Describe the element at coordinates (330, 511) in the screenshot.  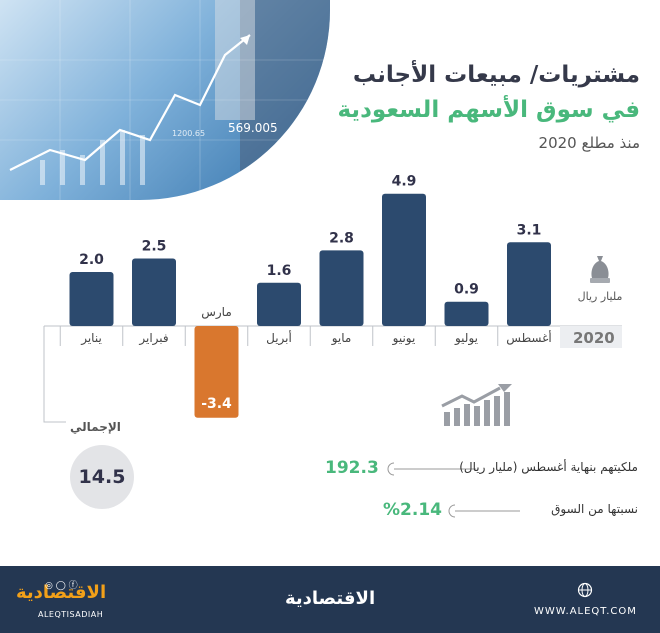
I see `share-row: %2.14 نسبتها من السوق` at that location.